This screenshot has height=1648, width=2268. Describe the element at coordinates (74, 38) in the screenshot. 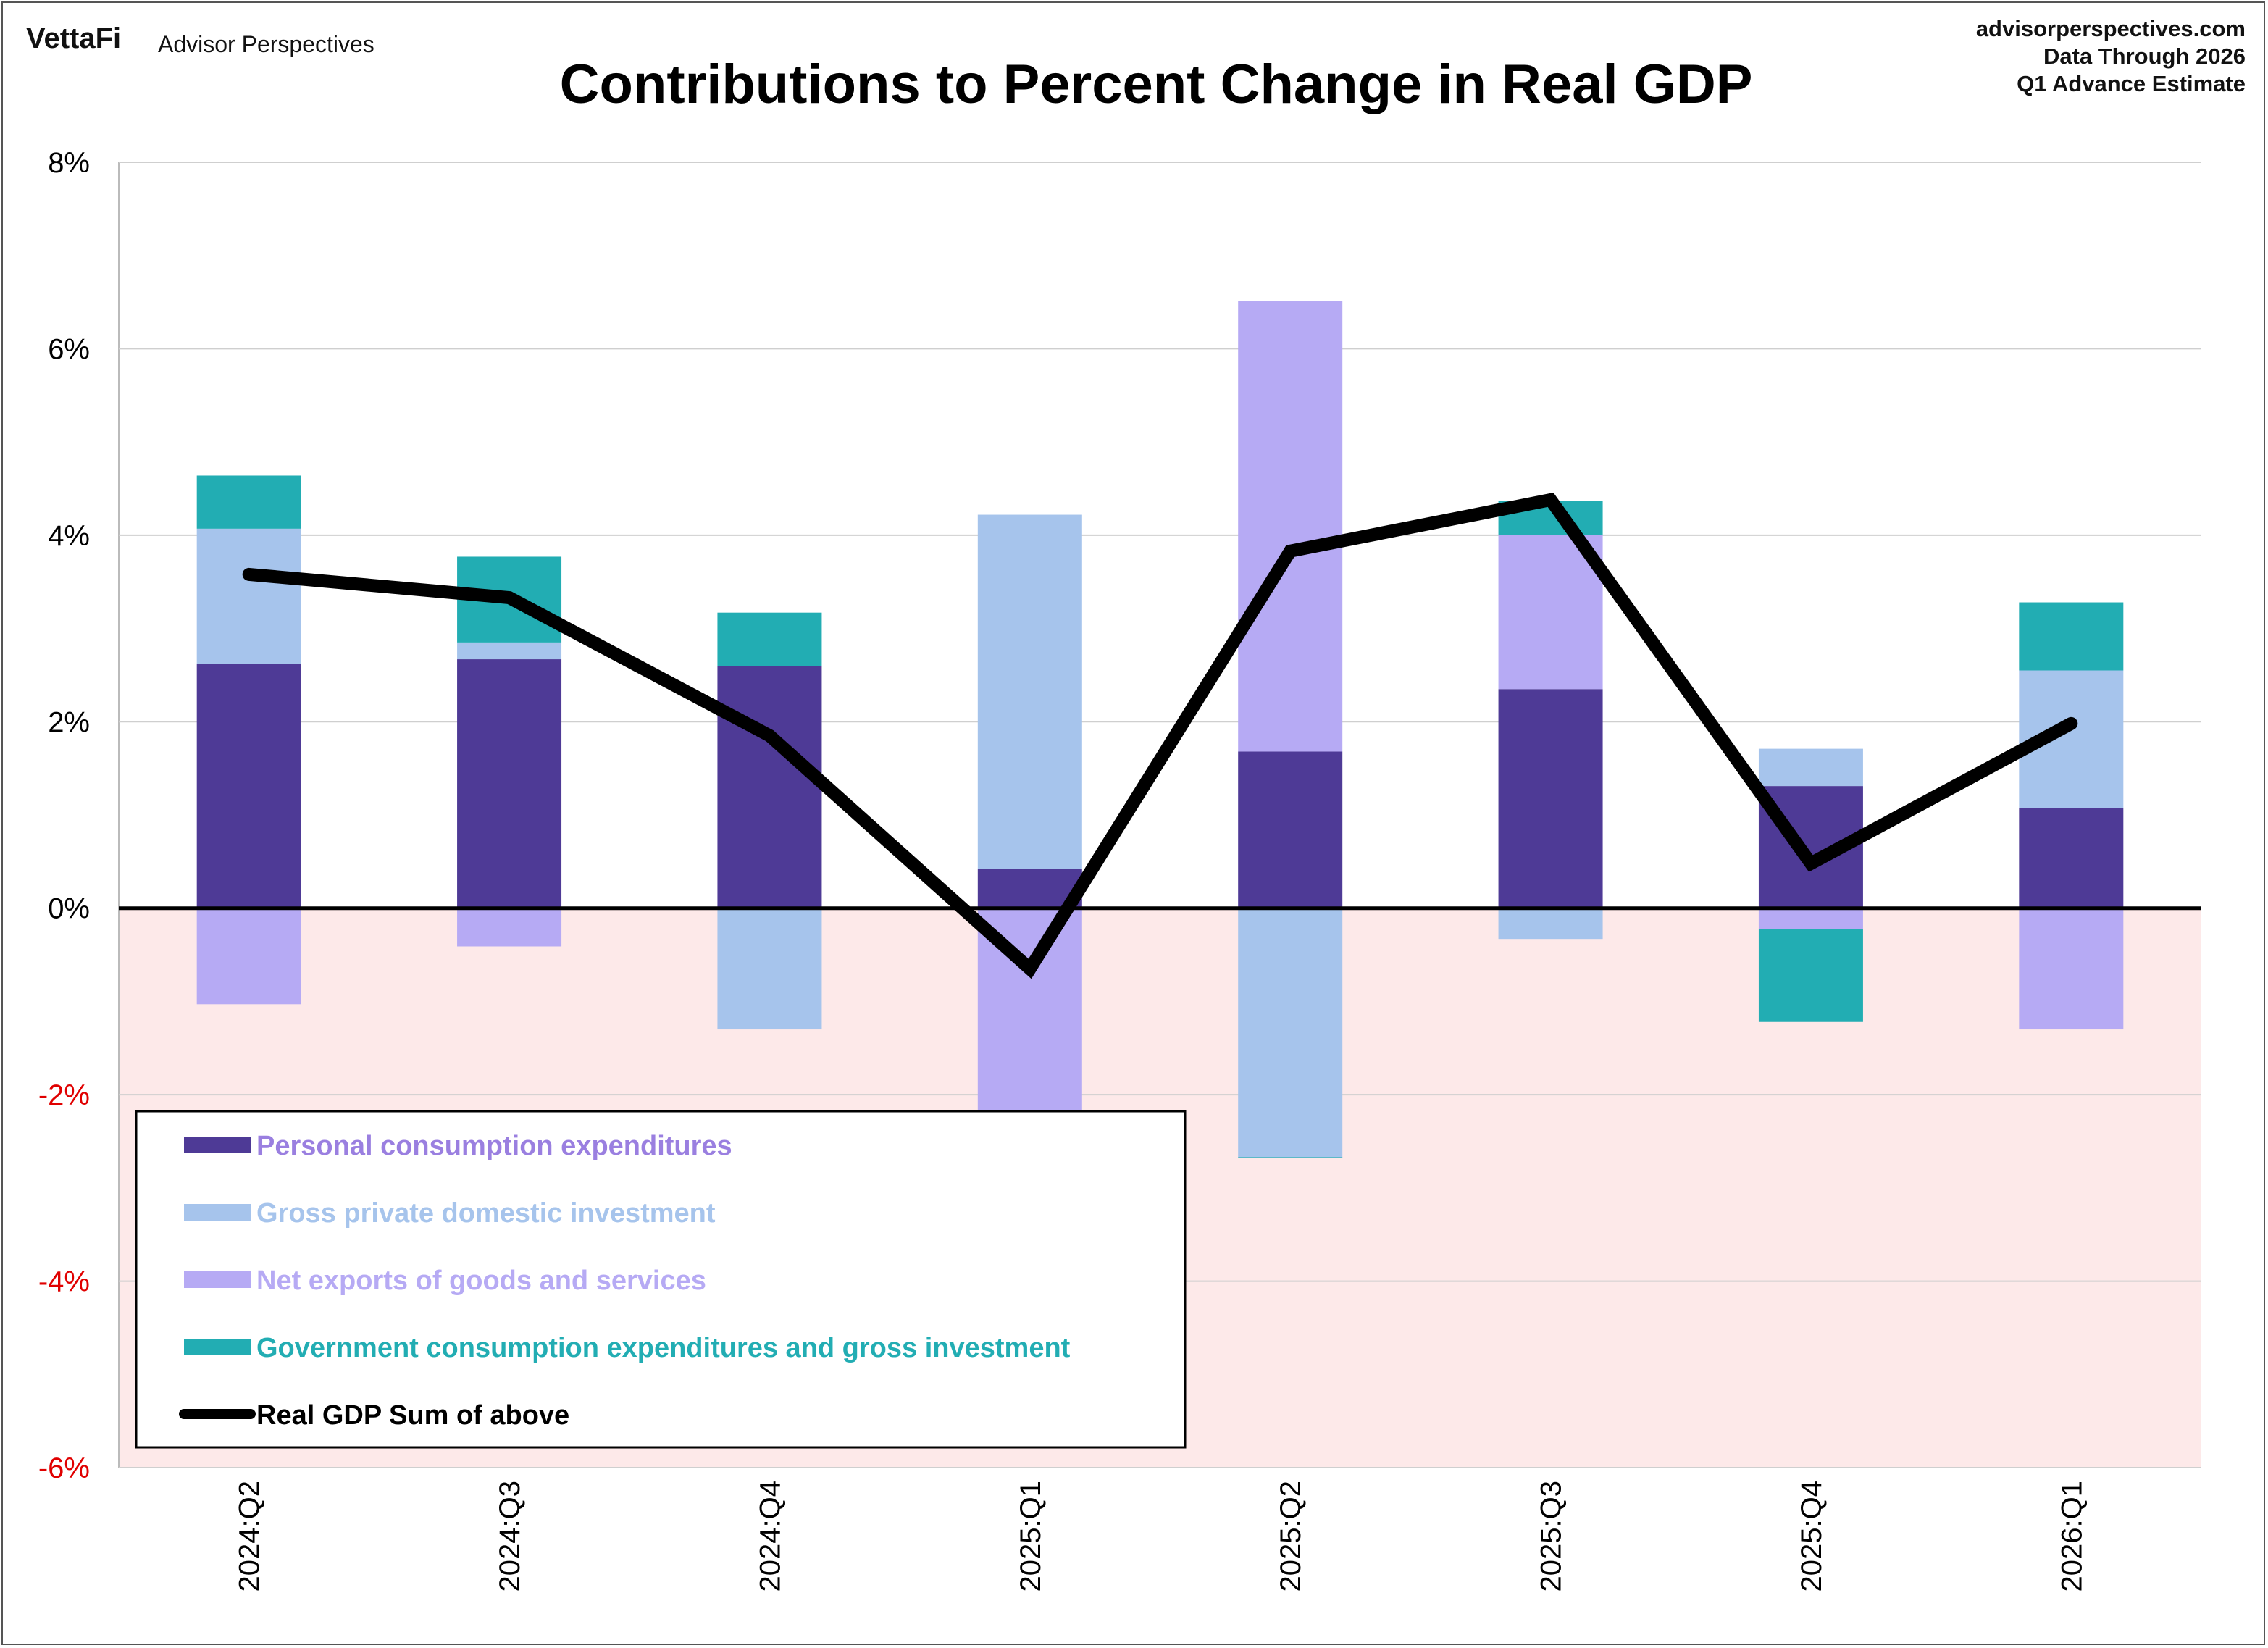

I see `brand-logo: VettaFi` at that location.